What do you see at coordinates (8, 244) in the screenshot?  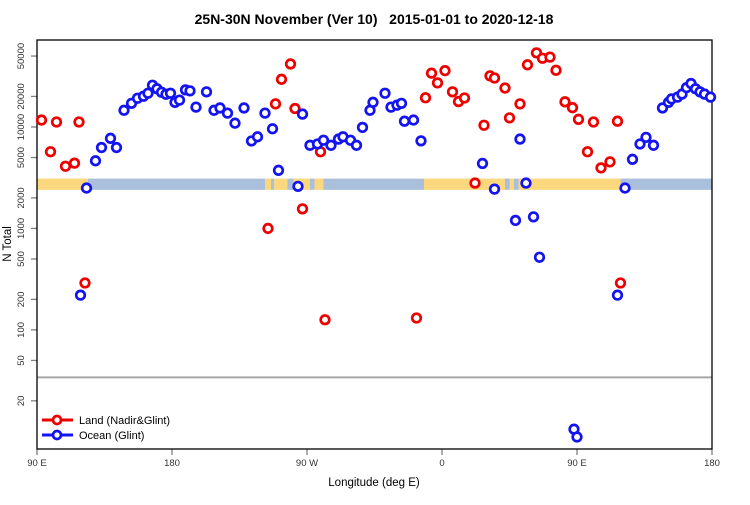 I see `y-axis-title: N Total` at bounding box center [8, 244].